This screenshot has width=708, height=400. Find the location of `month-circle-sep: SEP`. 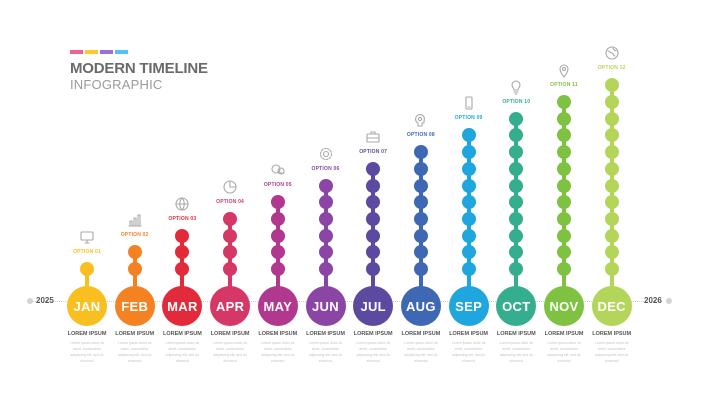

month-circle-sep: SEP is located at coordinates (468, 306).